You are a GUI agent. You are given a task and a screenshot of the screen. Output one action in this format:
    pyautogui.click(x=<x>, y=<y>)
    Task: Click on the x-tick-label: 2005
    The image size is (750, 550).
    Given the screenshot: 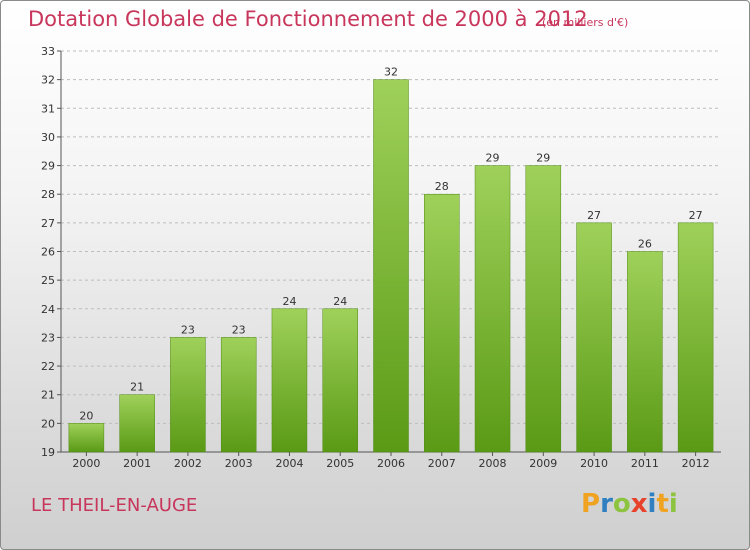 What is the action you would take?
    pyautogui.click(x=340, y=463)
    